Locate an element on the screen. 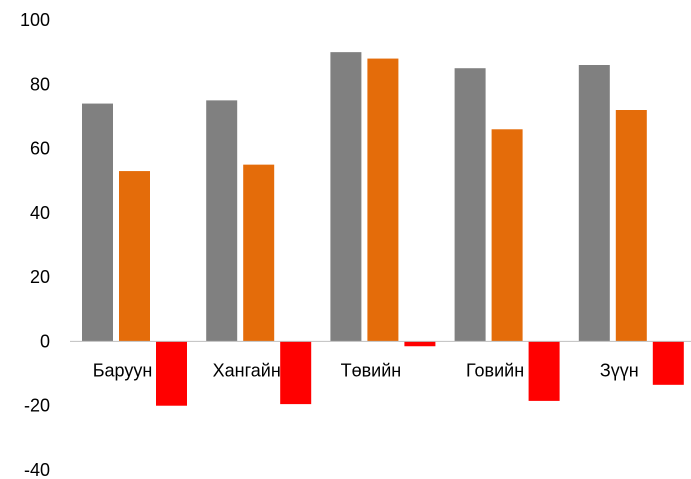 The image size is (691, 479). category-label: Хангайн is located at coordinates (247, 370).